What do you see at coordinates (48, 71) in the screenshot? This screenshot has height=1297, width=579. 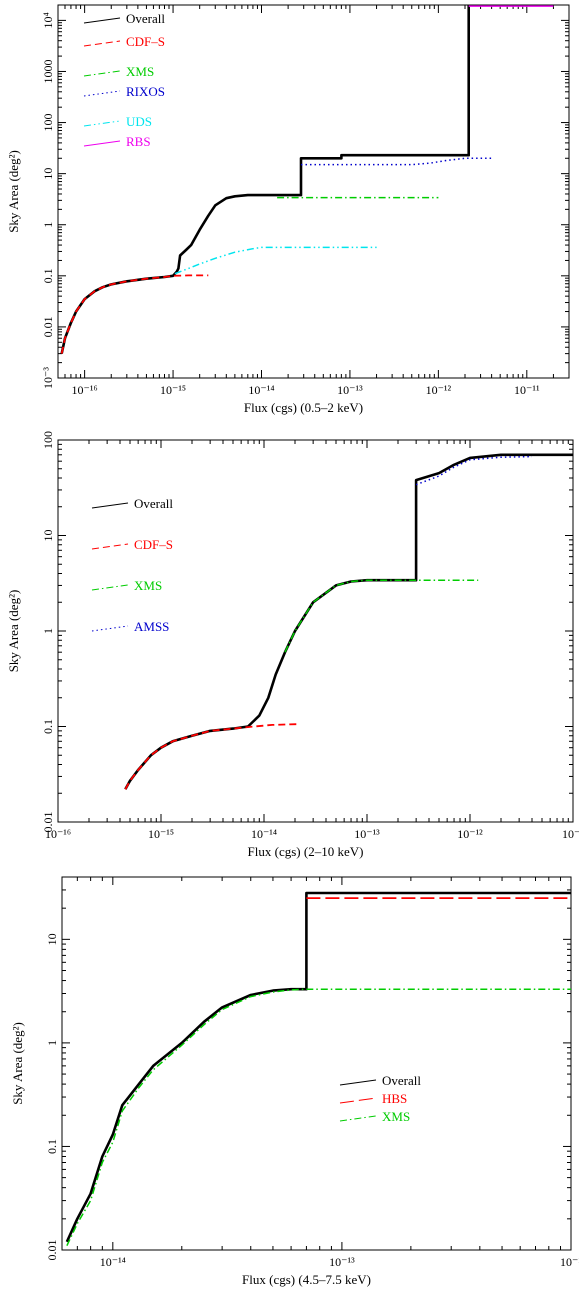 I see `y-tick-label: 1000` at bounding box center [48, 71].